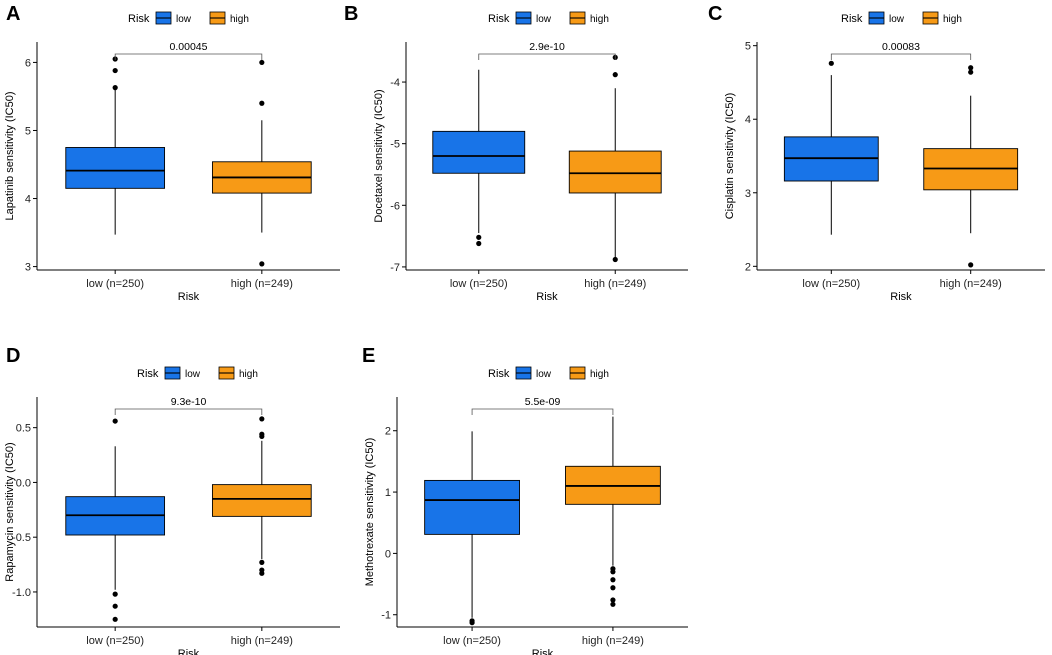 The width and height of the screenshot is (1052, 655). What do you see at coordinates (388, 554) in the screenshot?
I see `y-tick-label: 0` at bounding box center [388, 554].